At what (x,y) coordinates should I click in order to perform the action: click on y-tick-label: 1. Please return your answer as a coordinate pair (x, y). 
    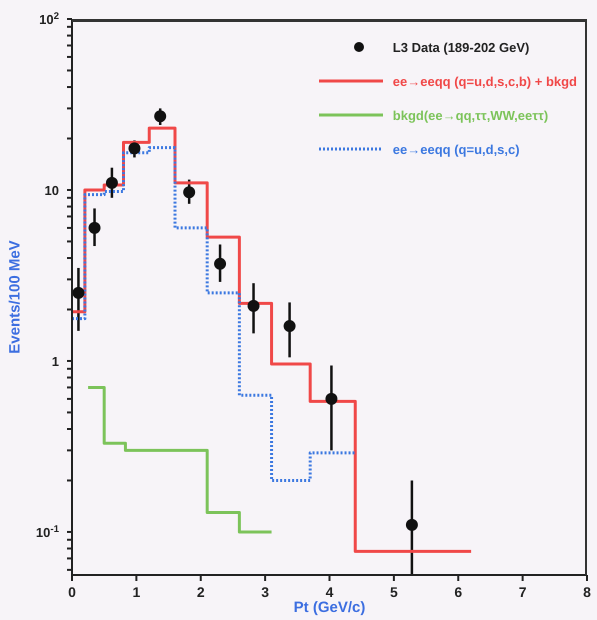
    Looking at the image, I should click on (55, 361).